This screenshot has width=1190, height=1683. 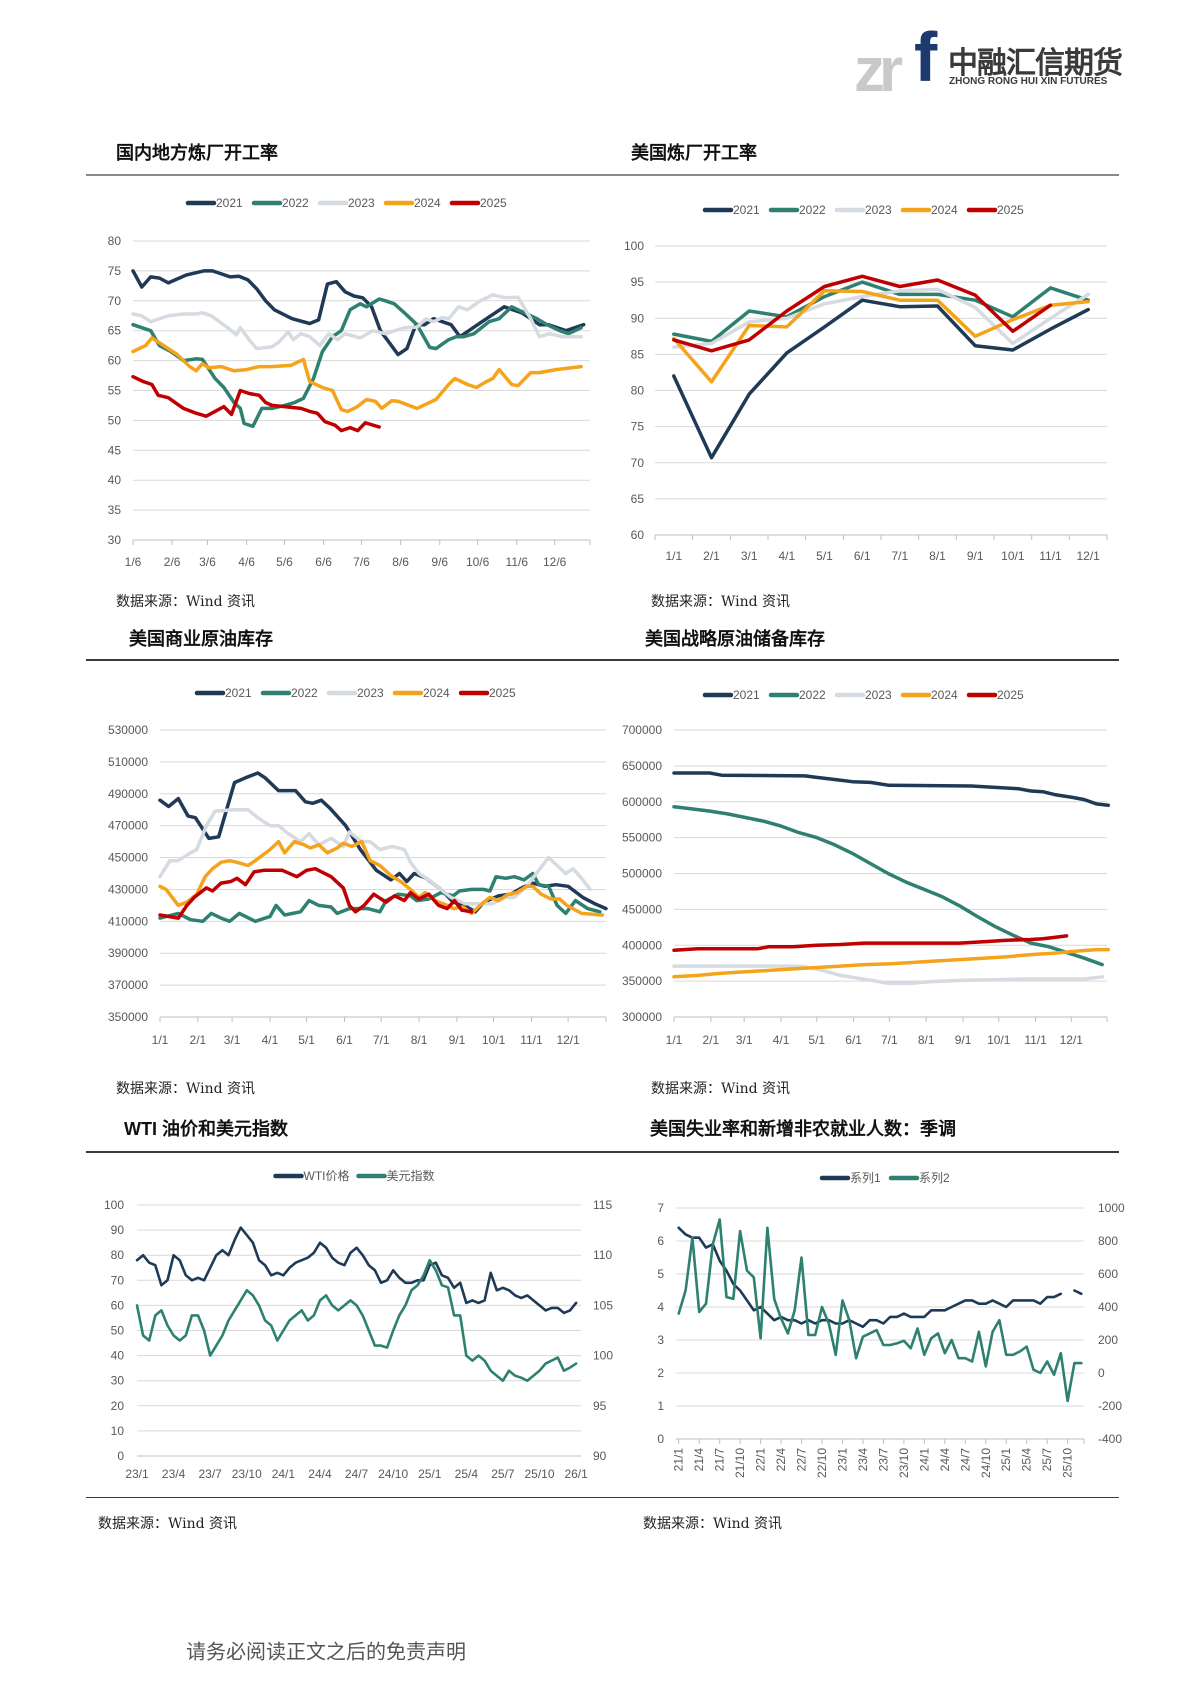 I want to click on company-logo: zr f 中融汇信期货 ZHONG RONG HUI XIN FUTURES, so click(x=989, y=62).